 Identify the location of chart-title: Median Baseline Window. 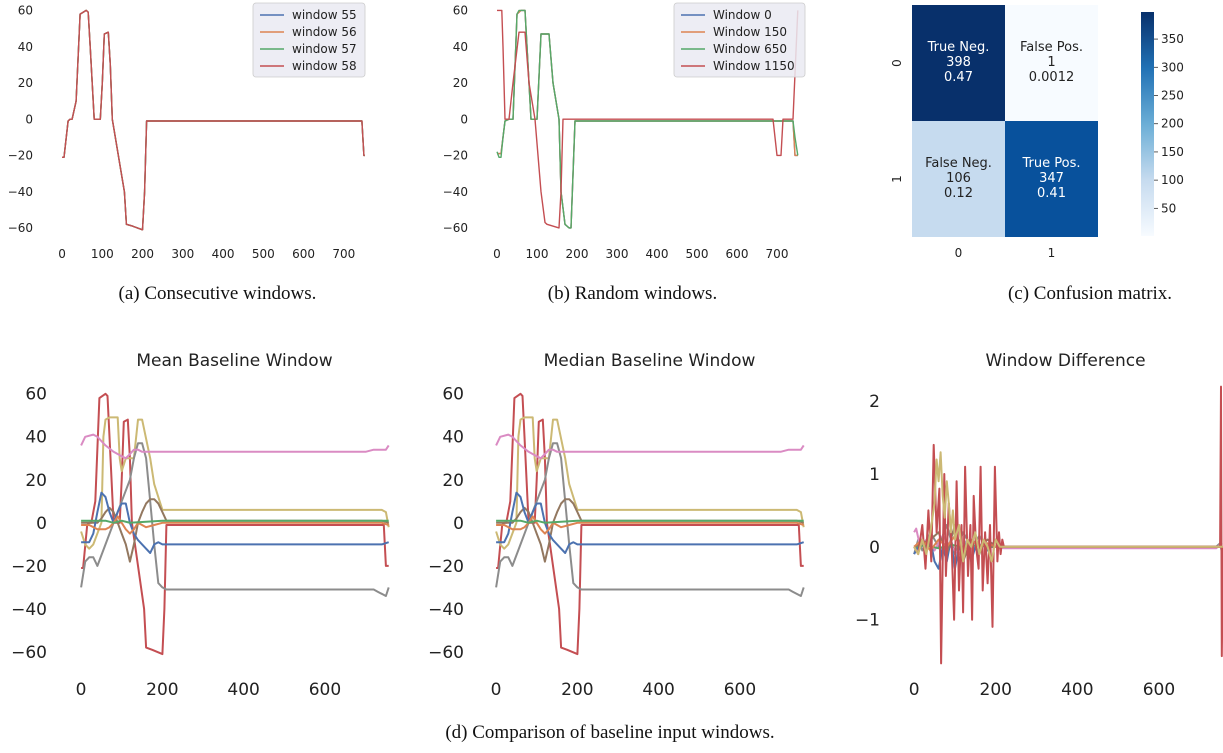
(650, 361).